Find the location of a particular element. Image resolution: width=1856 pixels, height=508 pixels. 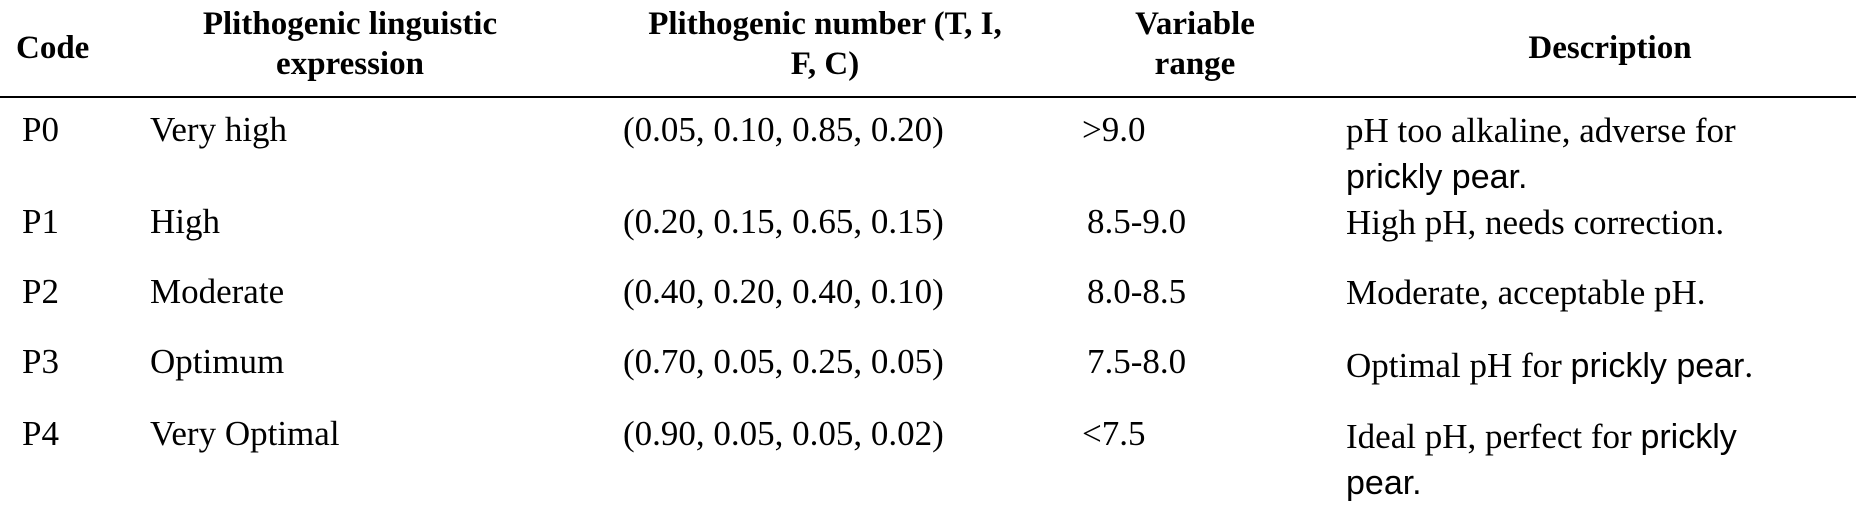

header-expression-line1: Plithogenic linguistic is located at coordinates (350, 24).